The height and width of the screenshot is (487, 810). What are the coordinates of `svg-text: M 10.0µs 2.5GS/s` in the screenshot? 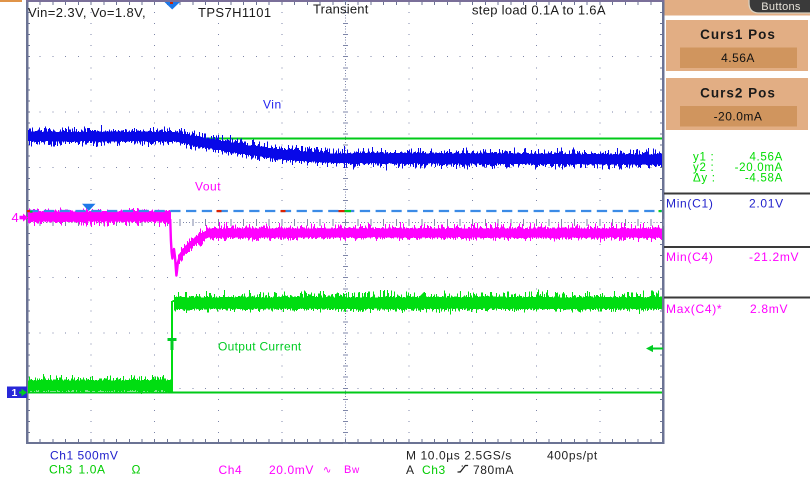 It's located at (459, 456).